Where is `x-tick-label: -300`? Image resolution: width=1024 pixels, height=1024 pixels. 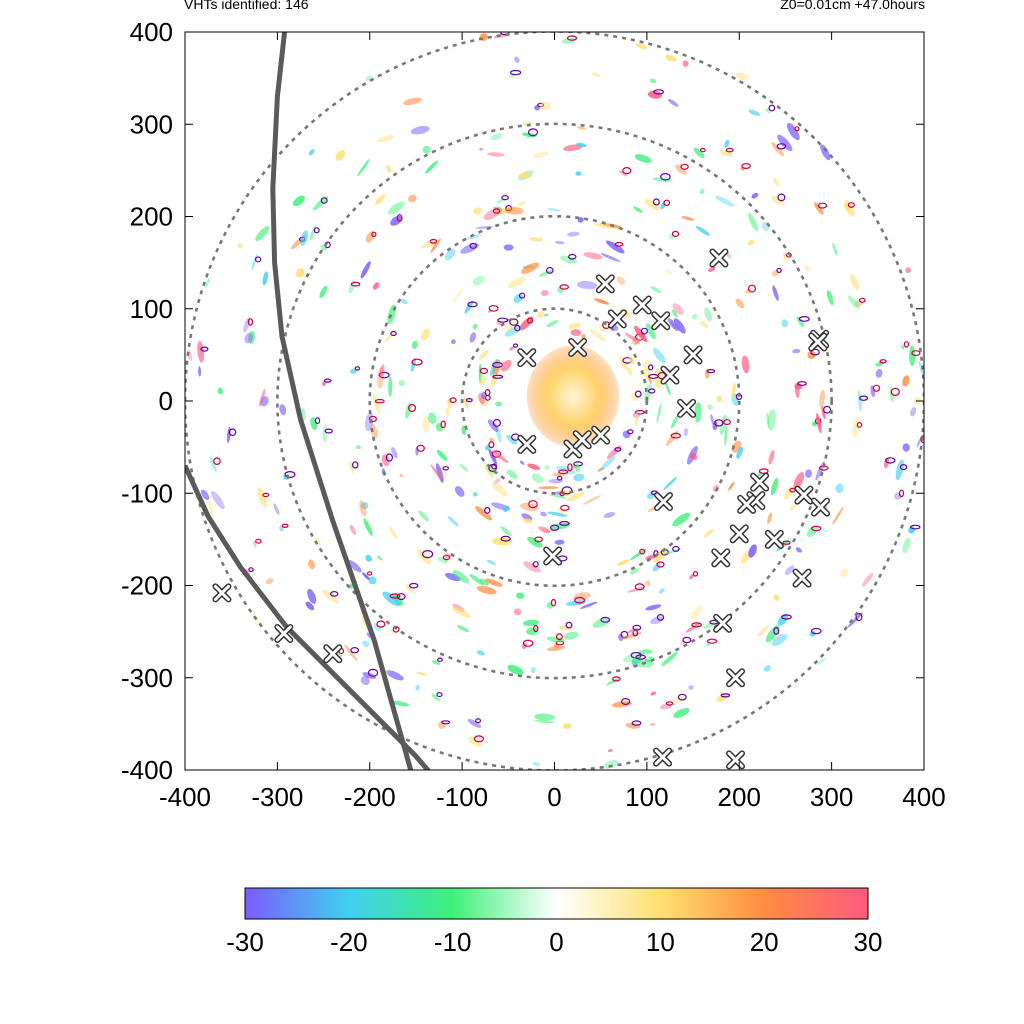 x-tick-label: -300 is located at coordinates (277, 797).